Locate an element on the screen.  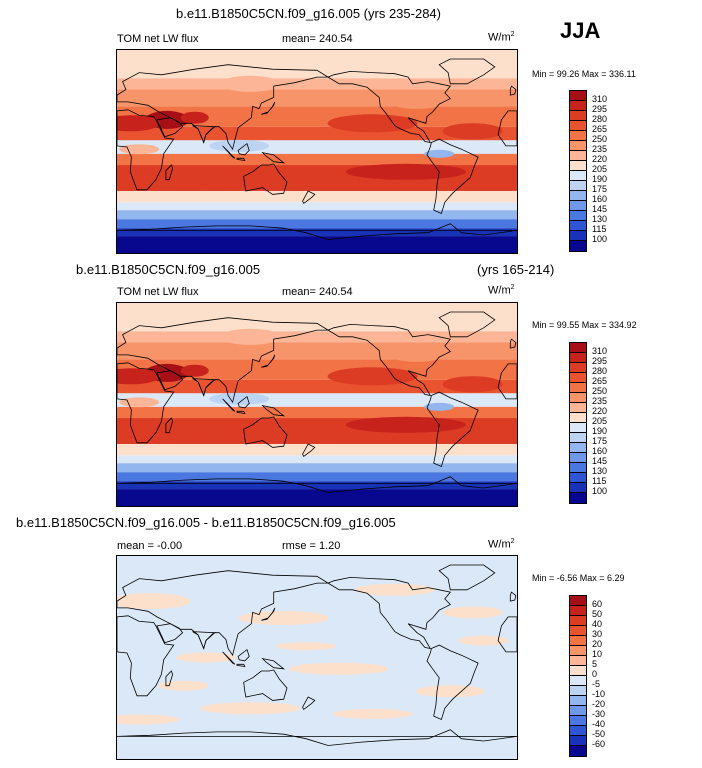
colorbar-tick-label: 190 is located at coordinates (600, 431).